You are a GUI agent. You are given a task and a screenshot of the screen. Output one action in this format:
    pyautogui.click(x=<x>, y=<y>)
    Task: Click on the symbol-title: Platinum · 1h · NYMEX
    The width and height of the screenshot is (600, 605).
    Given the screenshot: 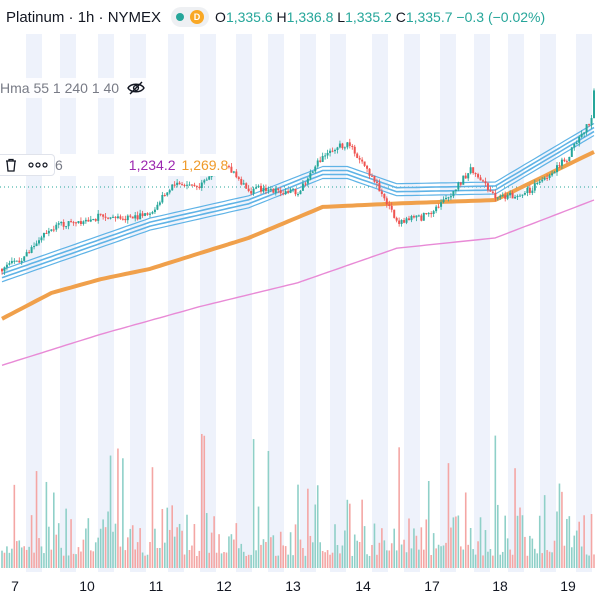 What is the action you would take?
    pyautogui.click(x=84, y=17)
    